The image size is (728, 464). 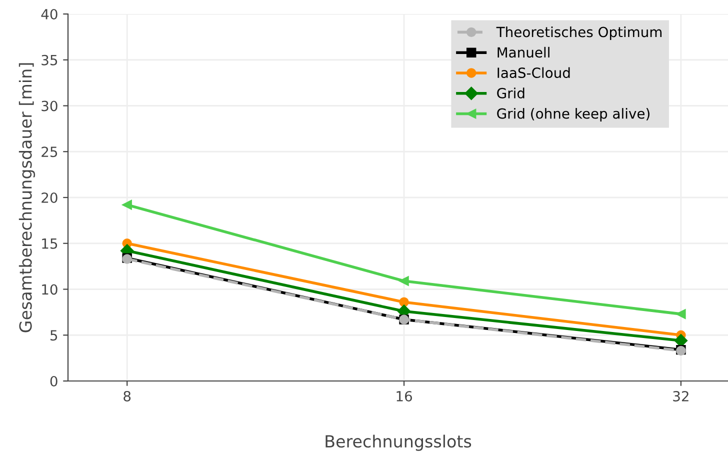 I want to click on x-tick-label: 8, so click(x=127, y=396).